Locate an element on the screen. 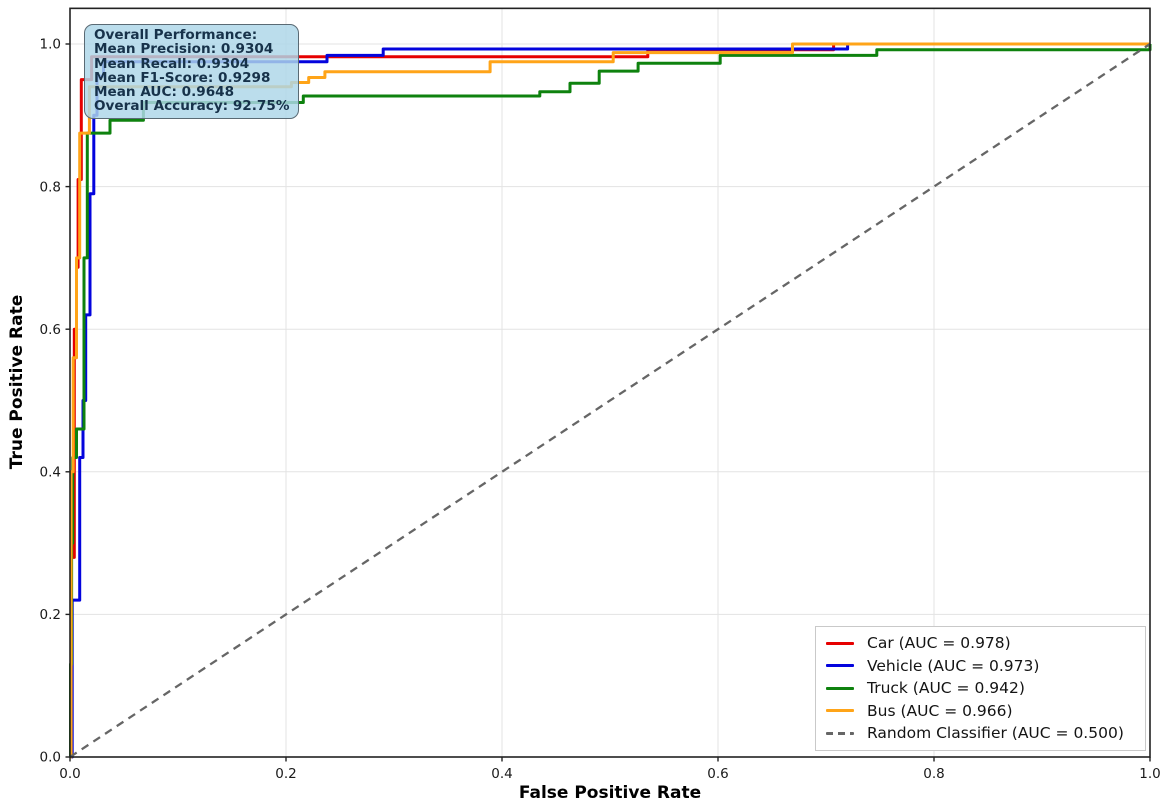 The image size is (1170, 808). legend-label: Bus (AUC = 0.966) is located at coordinates (940, 710).